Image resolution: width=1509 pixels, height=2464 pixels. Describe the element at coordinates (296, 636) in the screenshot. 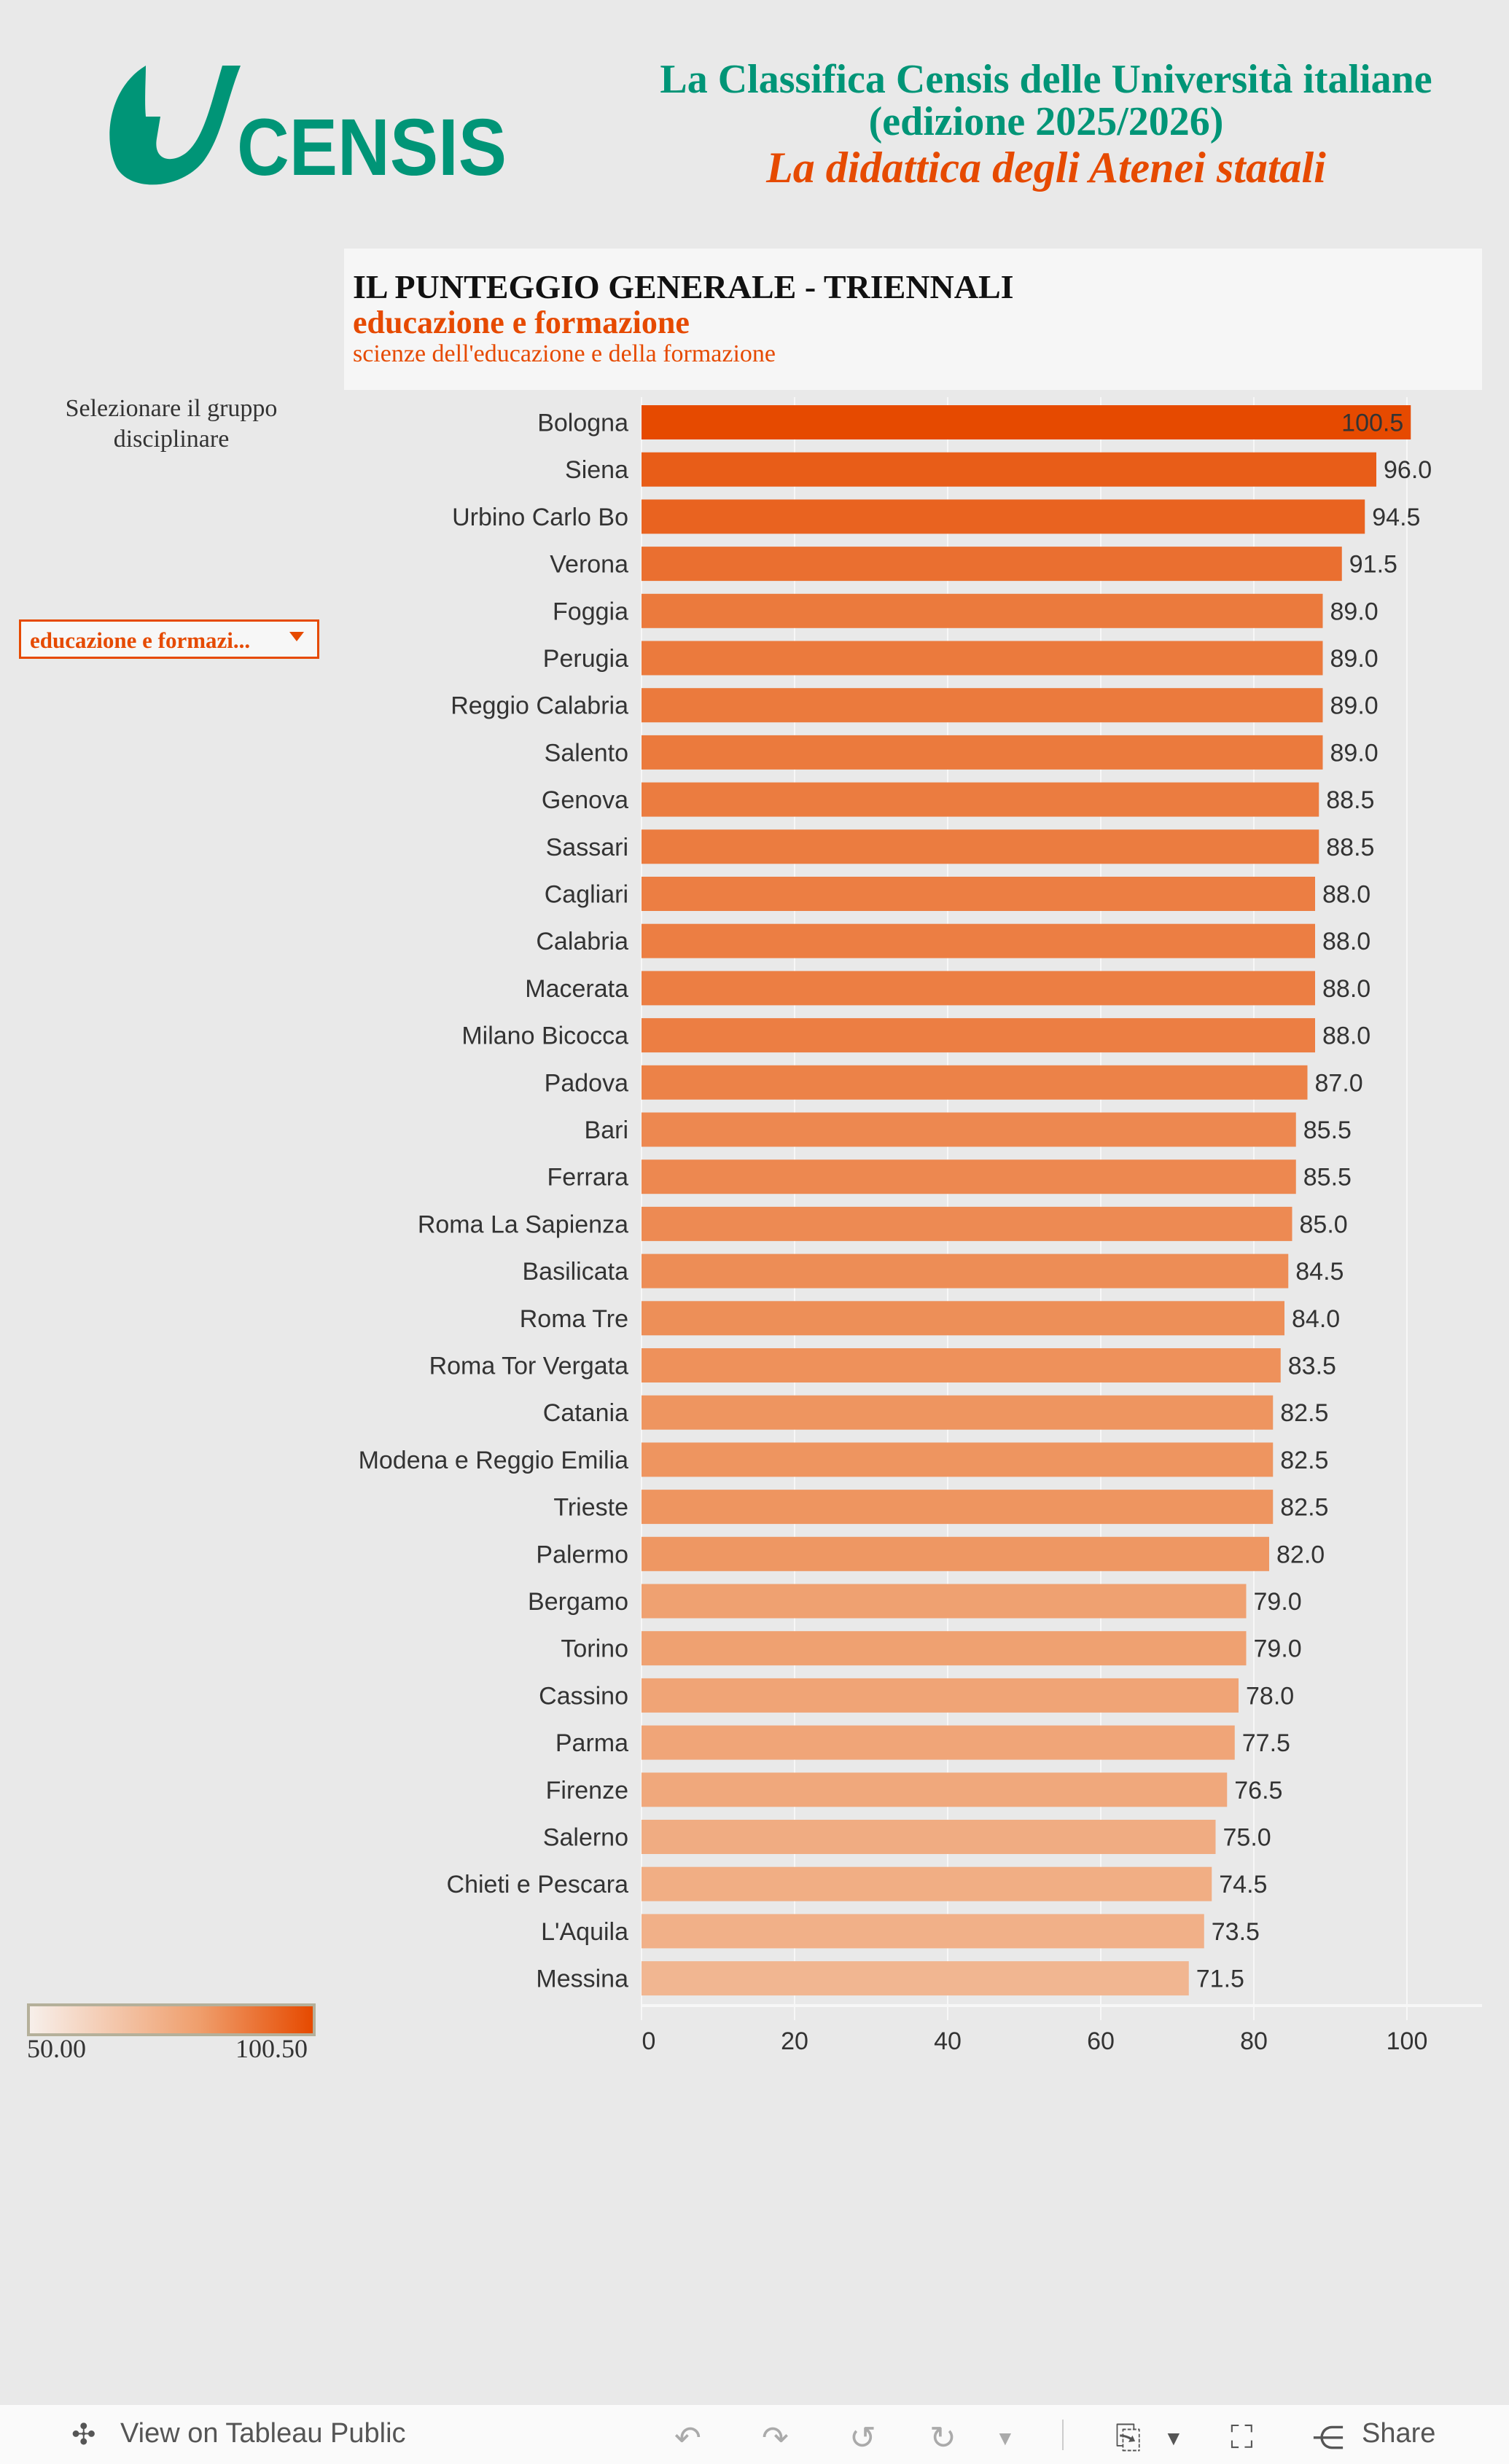

I see `chevron-down-icon` at that location.